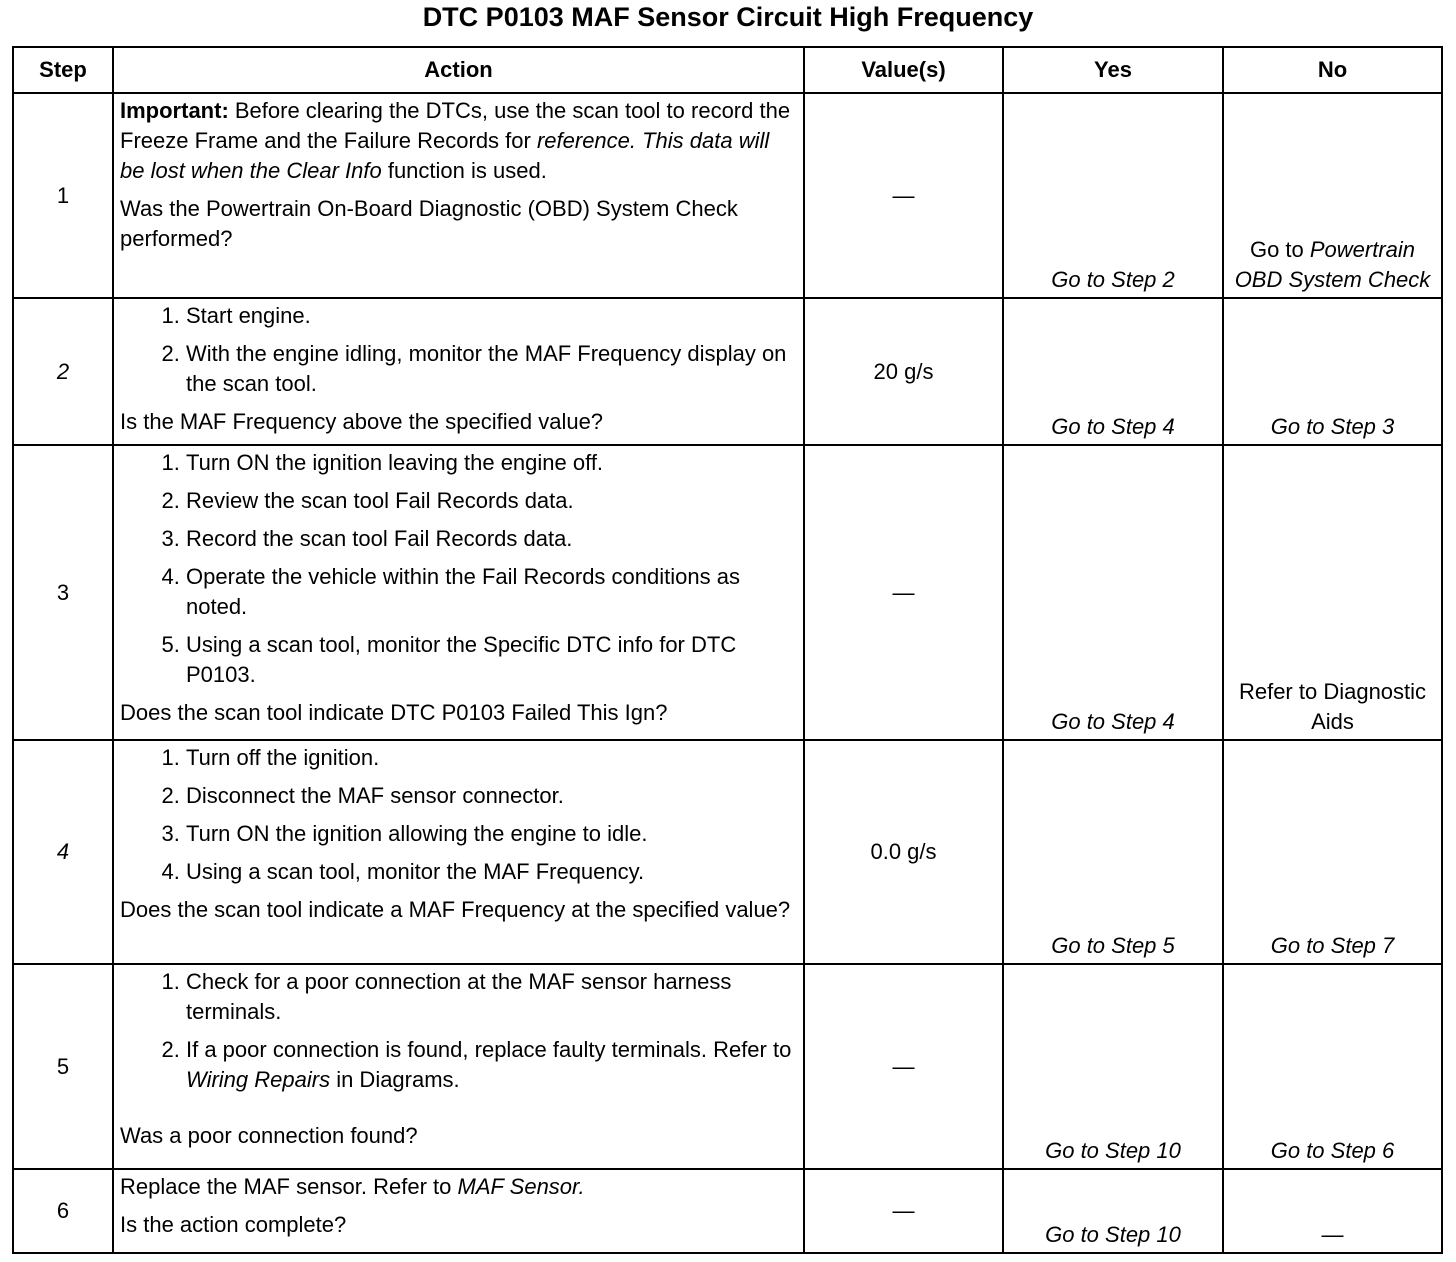 Image resolution: width=1456 pixels, height=1262 pixels. I want to click on wiring-repairs-link: Wiring Repairs, so click(258, 1079).